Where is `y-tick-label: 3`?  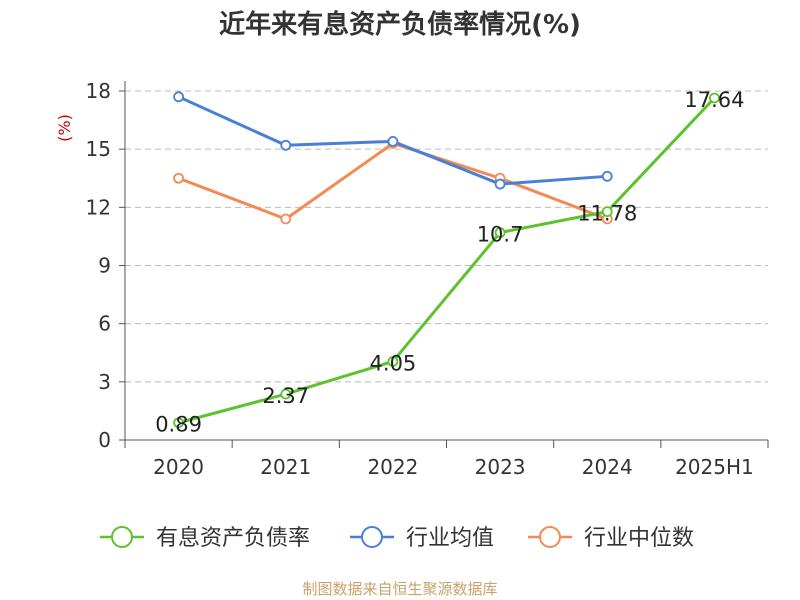
y-tick-label: 3 is located at coordinates (104, 382).